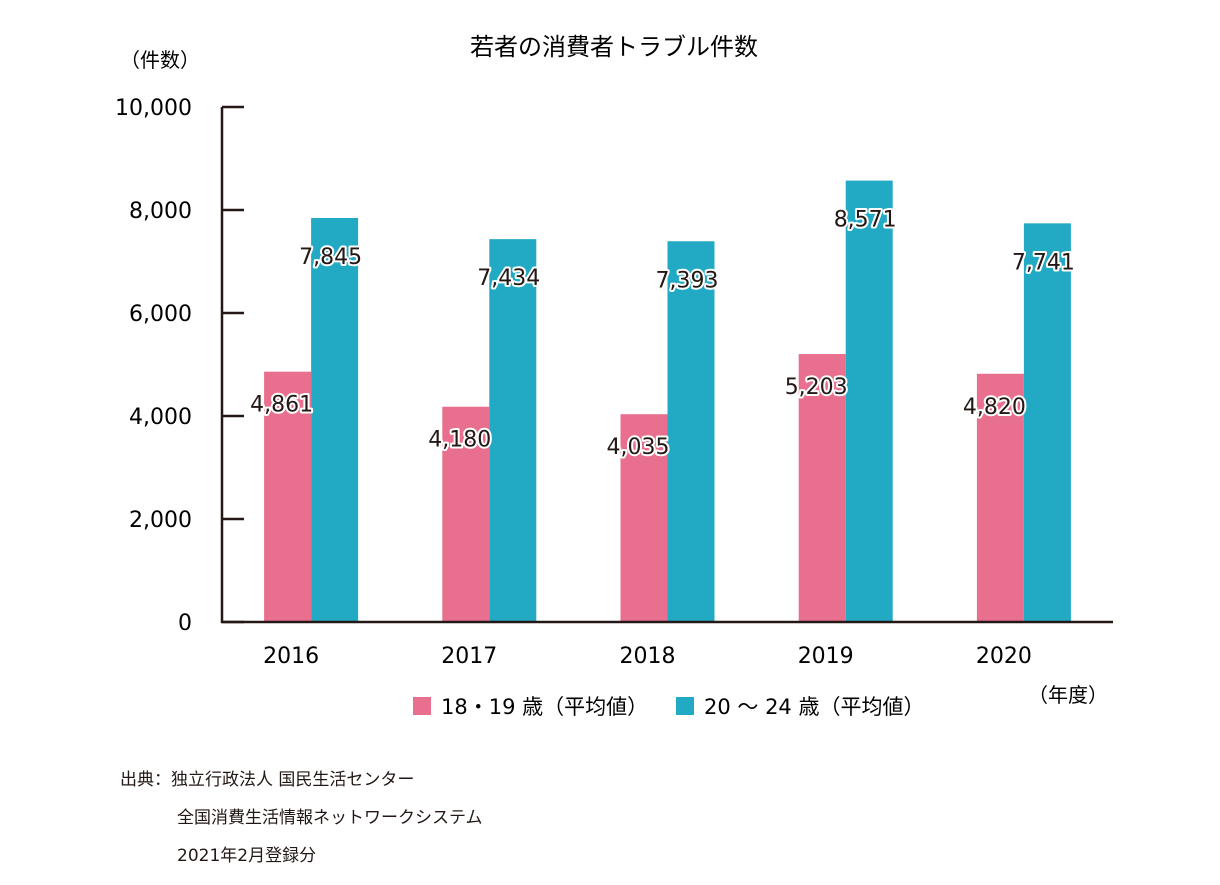  I want to click on x-tick-label: 2019, so click(826, 656).